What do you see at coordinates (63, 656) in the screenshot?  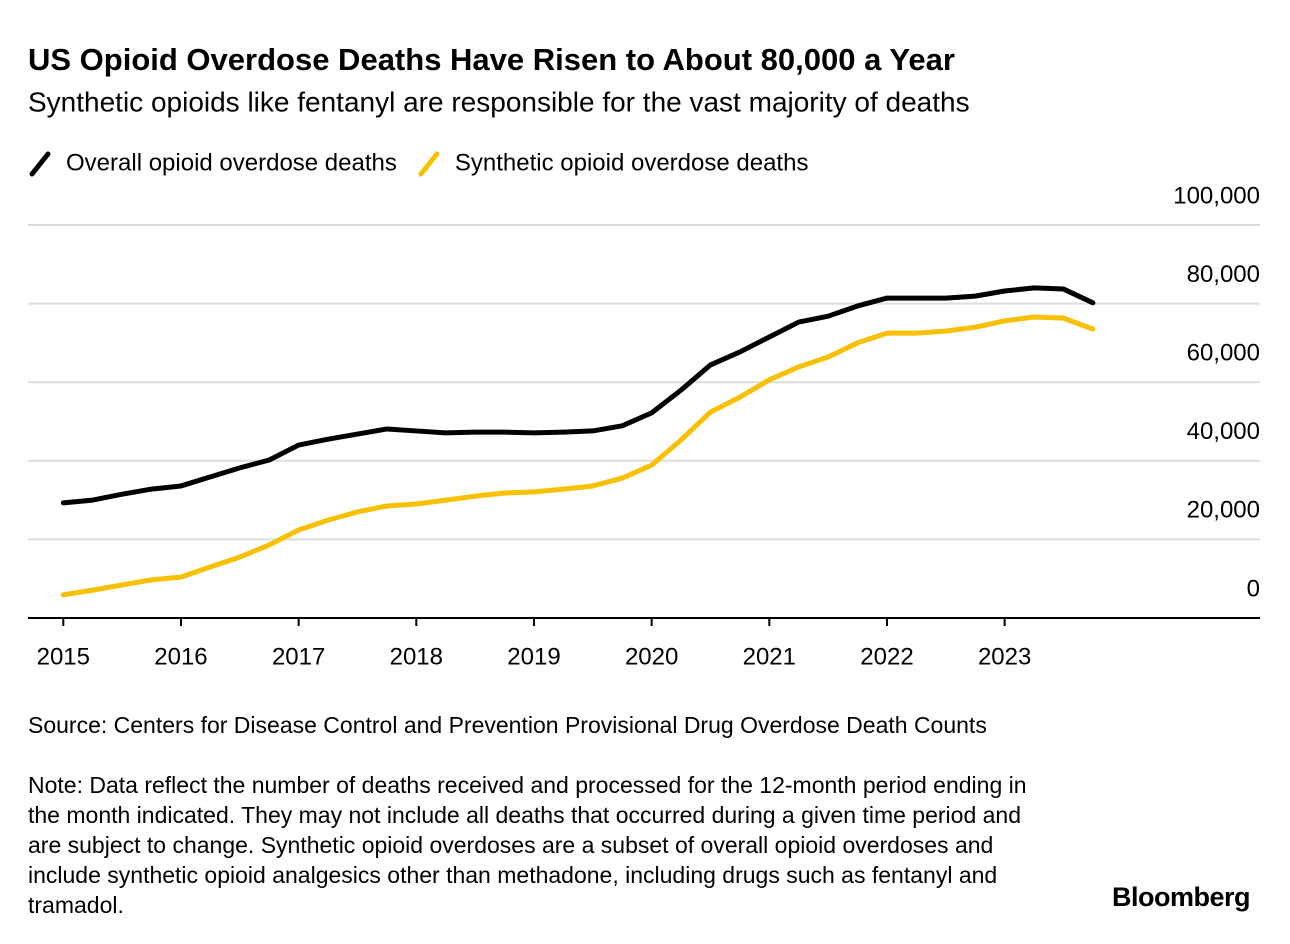 I see `x-tick-label: 2015` at bounding box center [63, 656].